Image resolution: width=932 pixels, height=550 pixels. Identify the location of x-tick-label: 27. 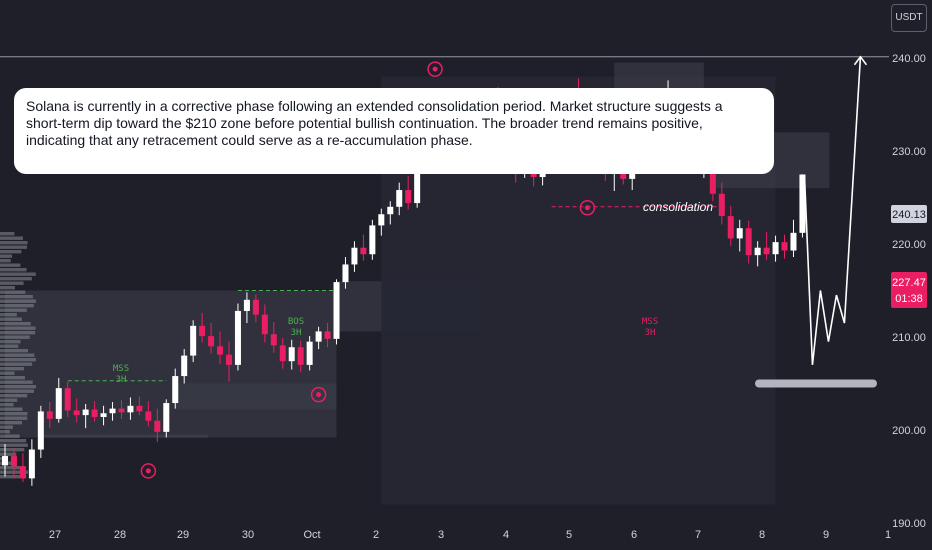
(55, 535).